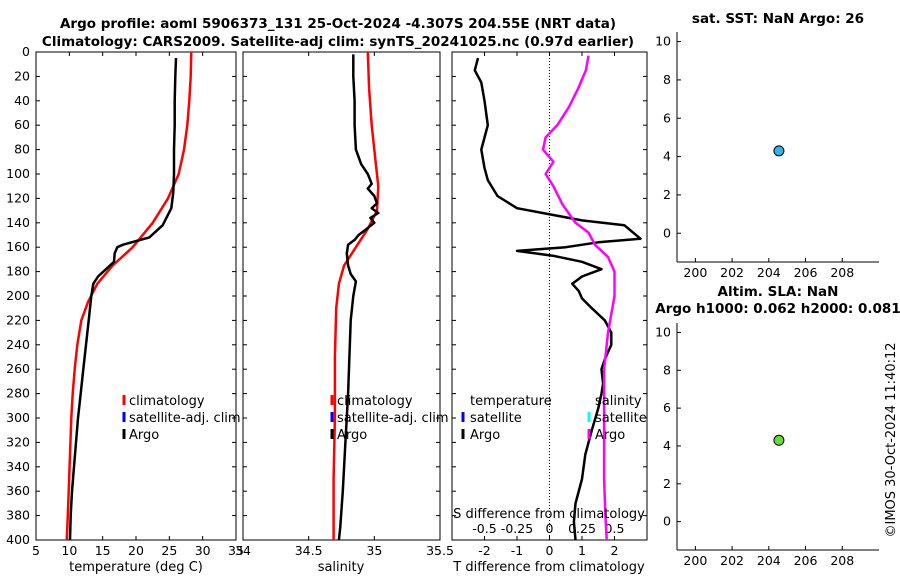 This screenshot has height=580, width=900. I want to click on argo-temperature-line, so click(123, 299).